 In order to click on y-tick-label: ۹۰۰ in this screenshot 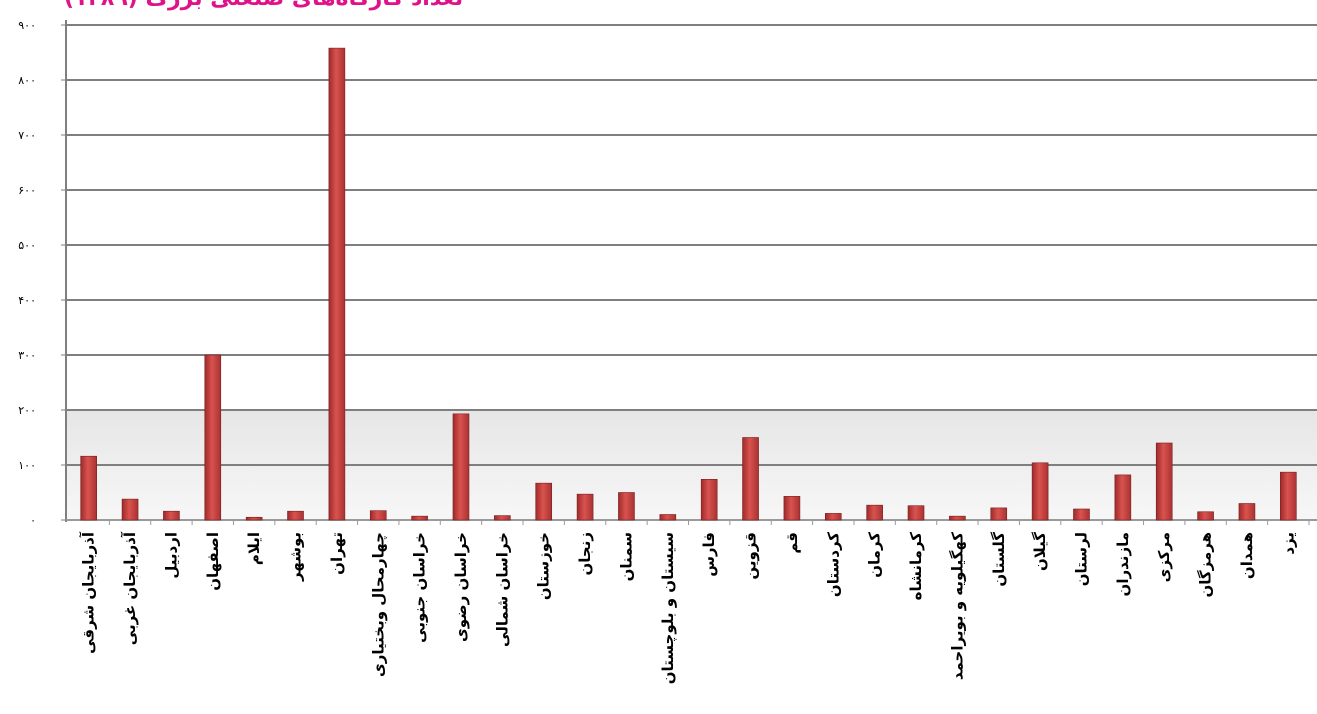, I will do `click(27, 25)`.